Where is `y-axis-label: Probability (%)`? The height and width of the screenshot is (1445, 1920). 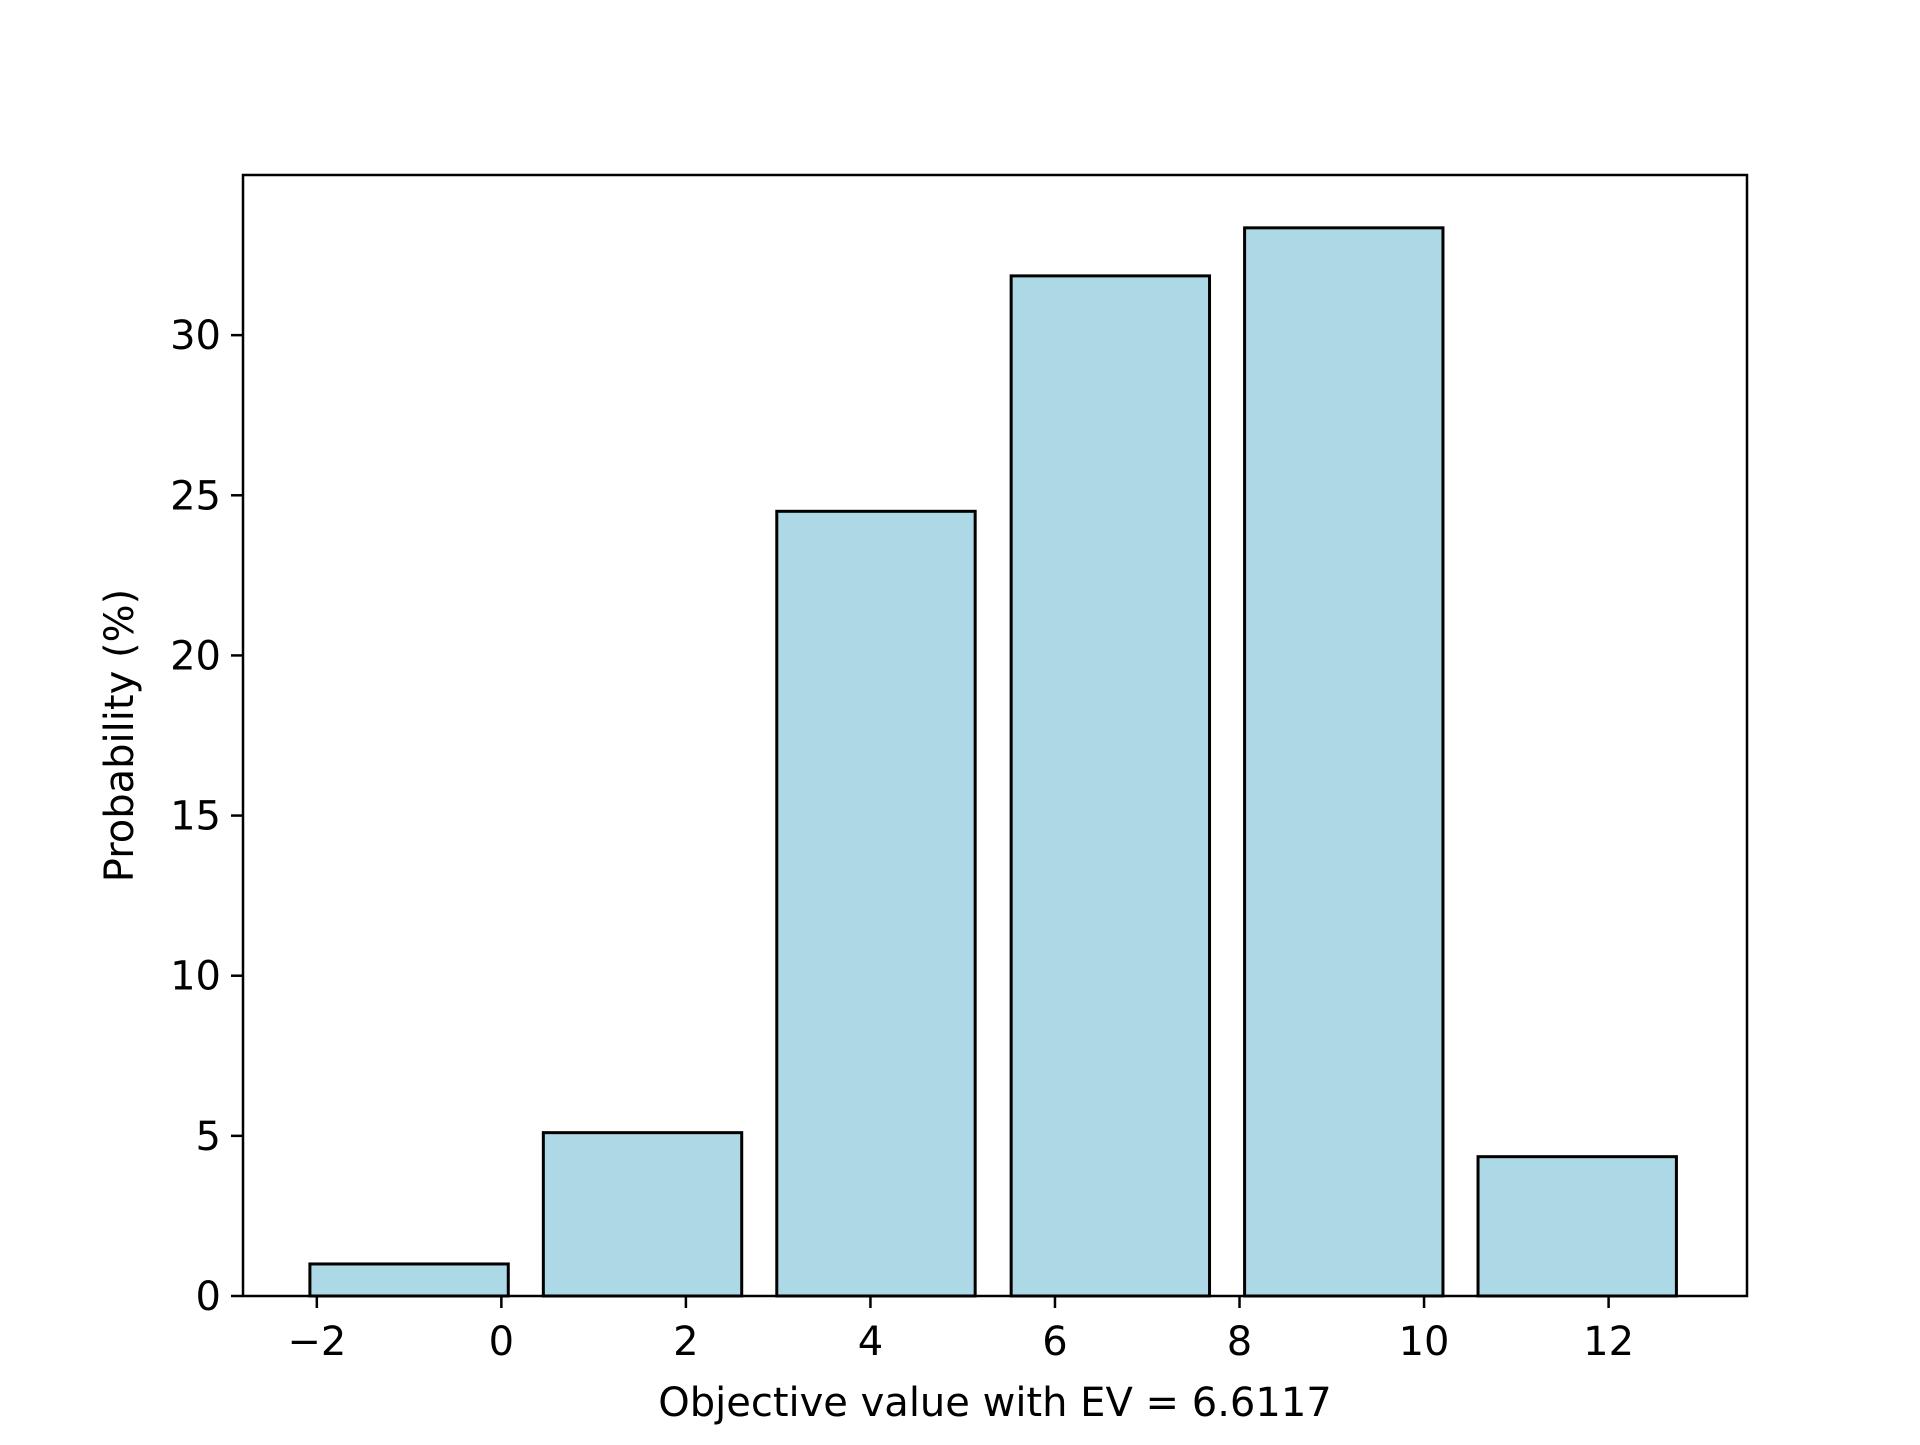
y-axis-label: Probability (%) is located at coordinates (120, 735).